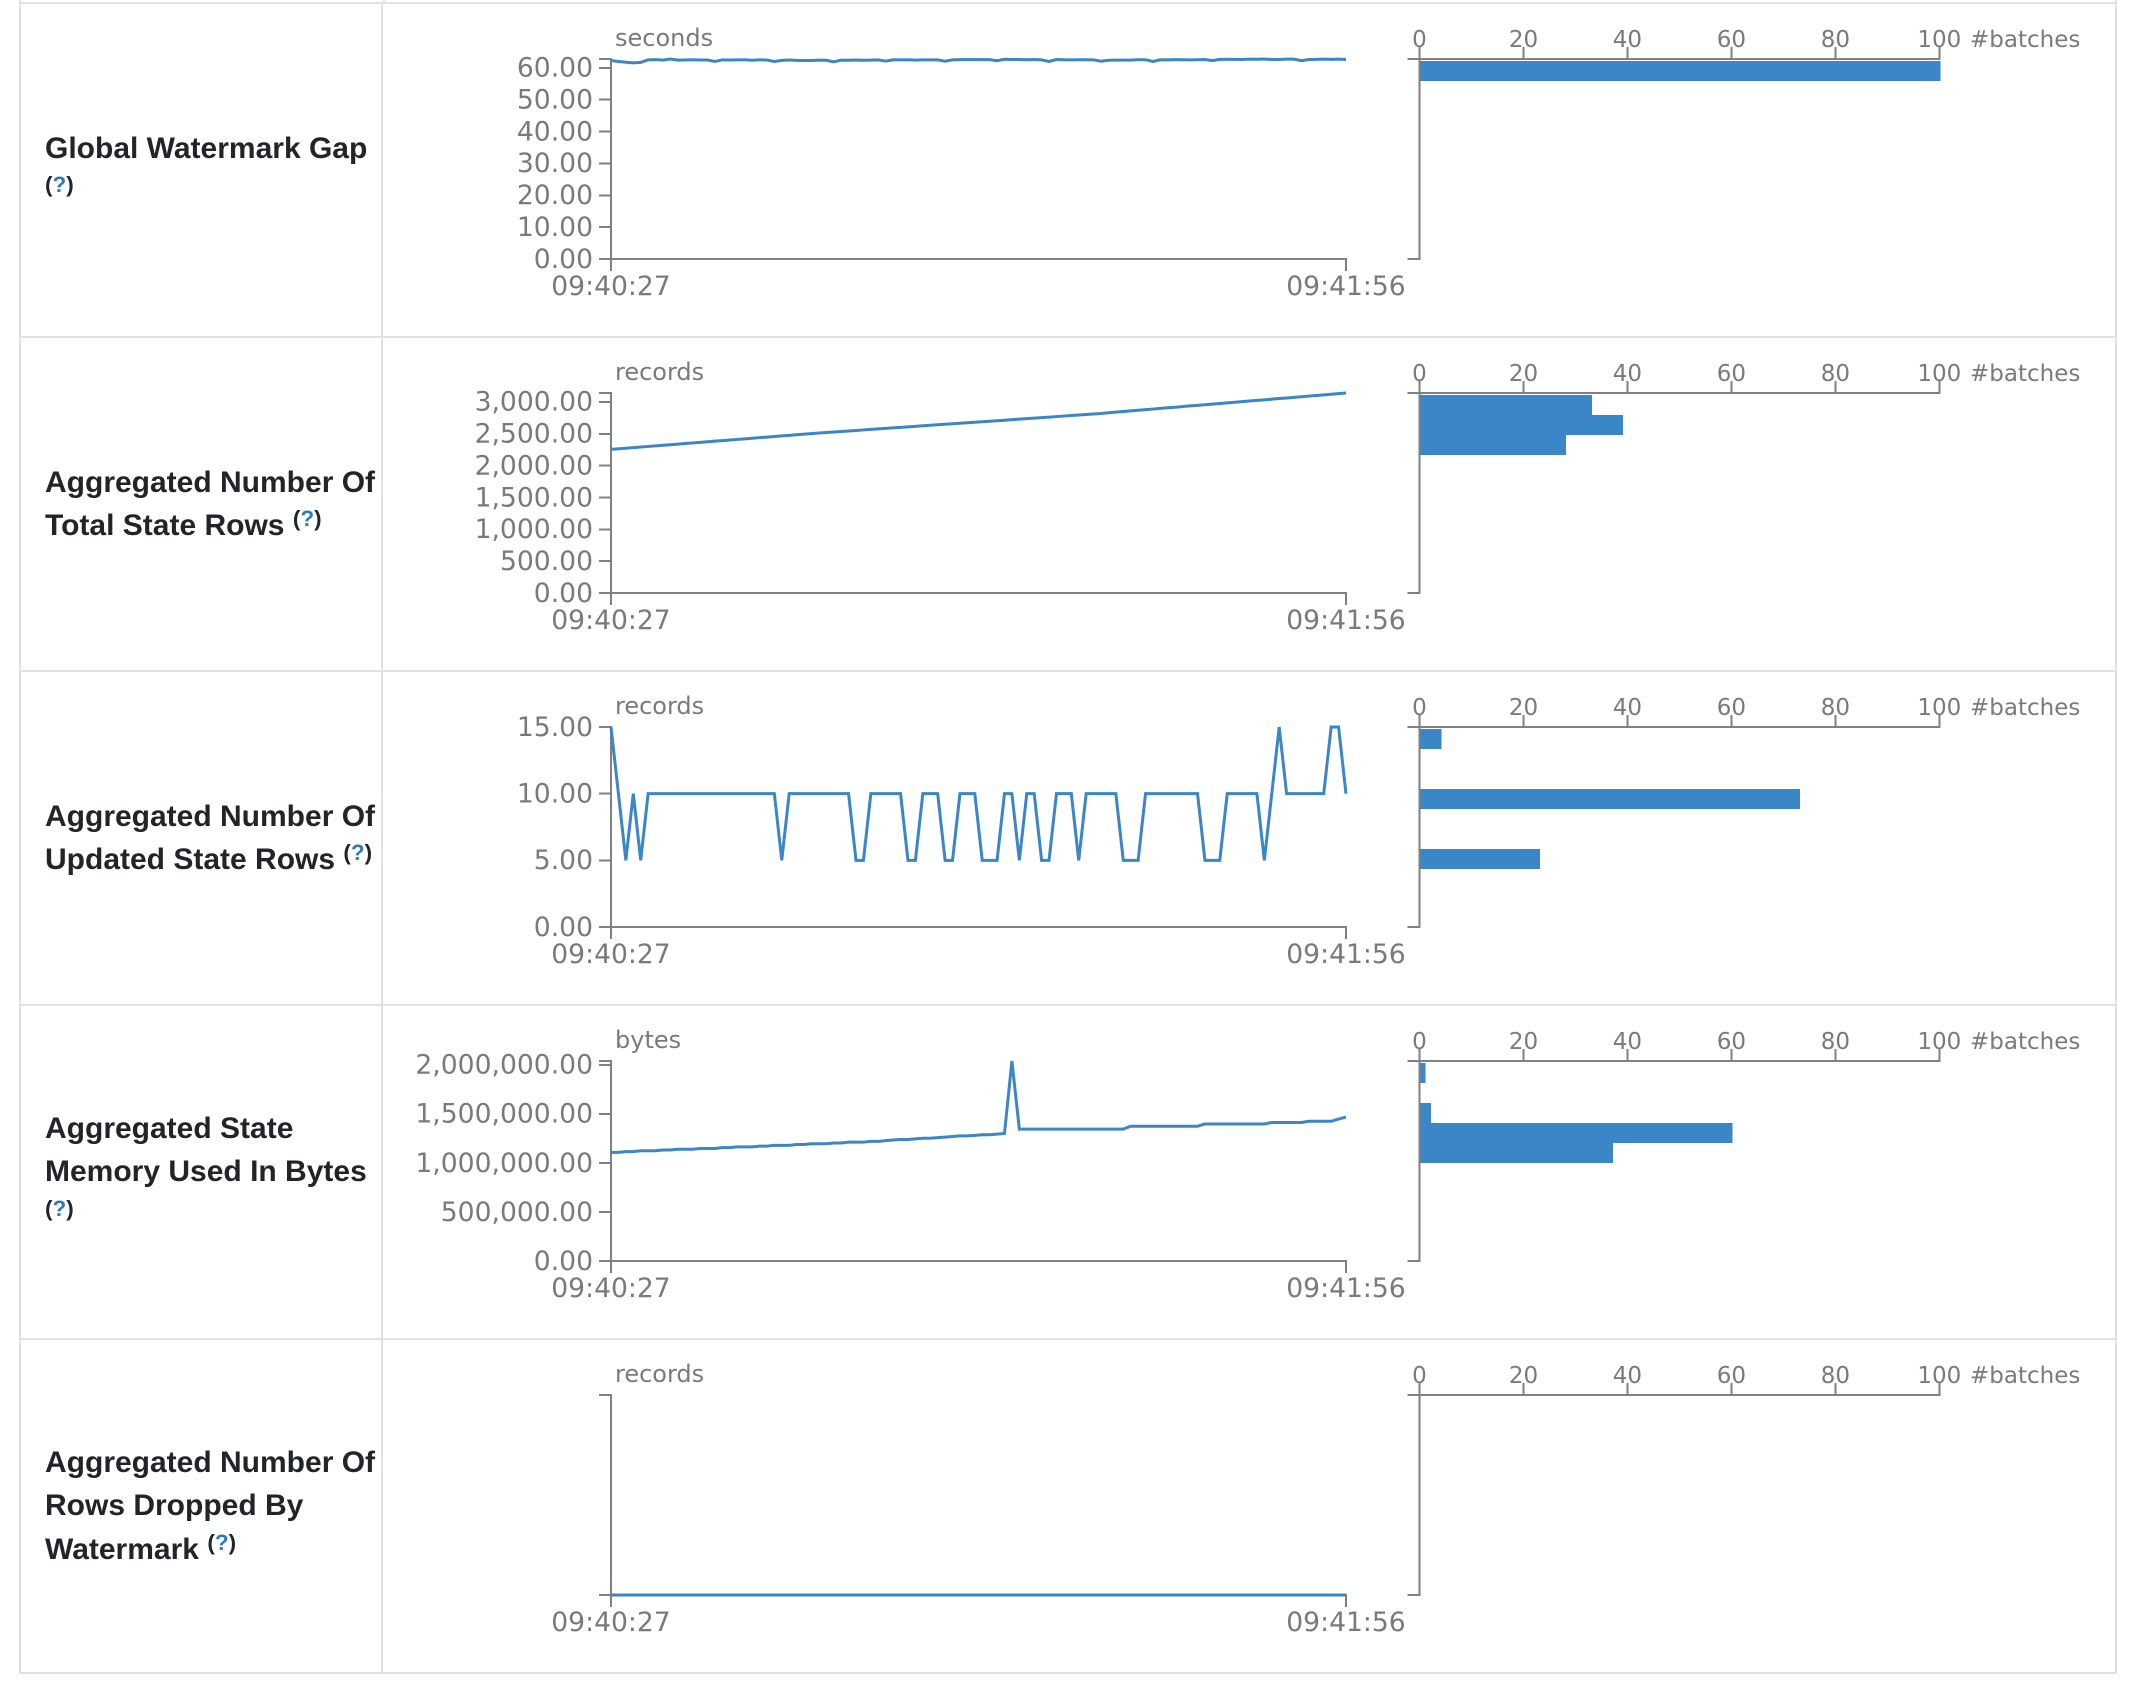 The width and height of the screenshot is (2132, 1686). I want to click on metric-label: Global Watermark Gap (?), so click(199, 170).